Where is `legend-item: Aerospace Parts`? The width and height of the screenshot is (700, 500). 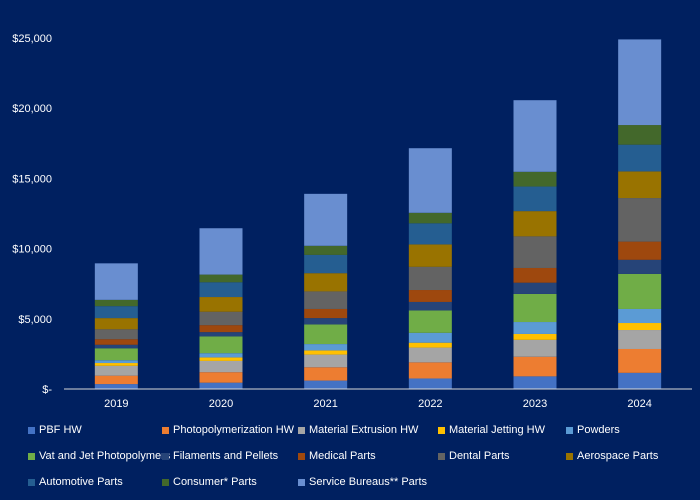
legend-item: Aerospace Parts is located at coordinates (612, 456).